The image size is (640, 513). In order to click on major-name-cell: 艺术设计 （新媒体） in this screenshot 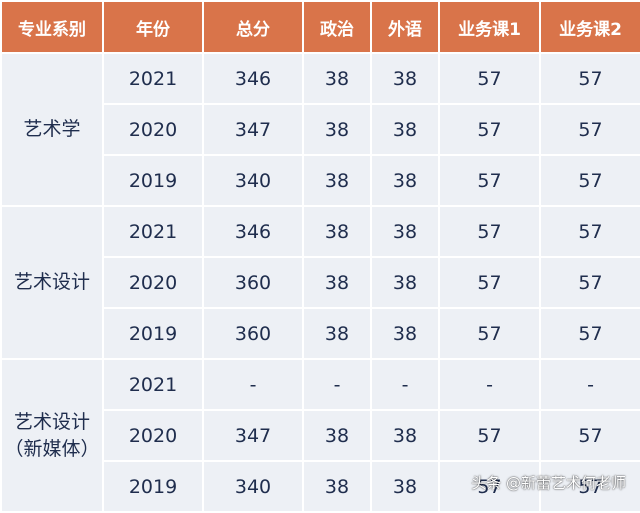, I will do `click(52, 435)`.